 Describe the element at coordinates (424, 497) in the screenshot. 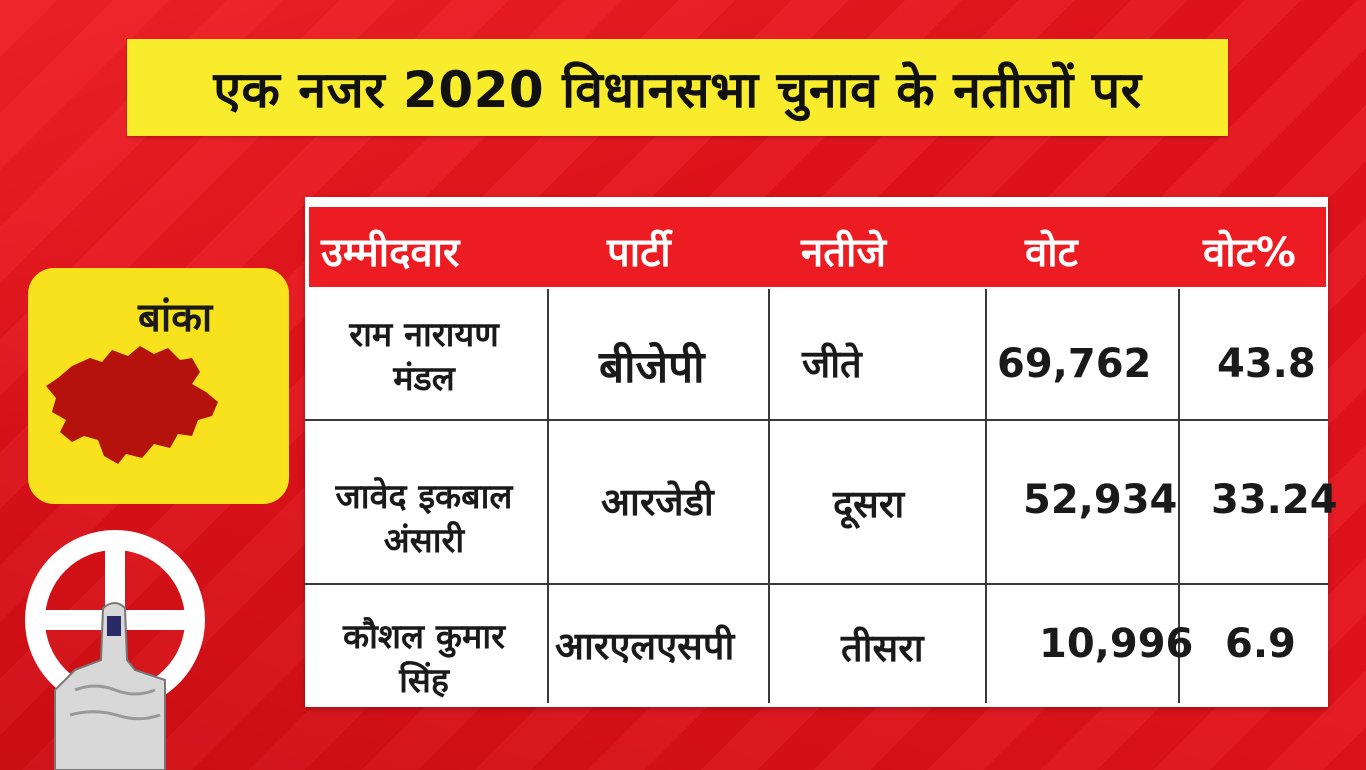

I see `candidate-name-line: जावेद इकबाल` at that location.